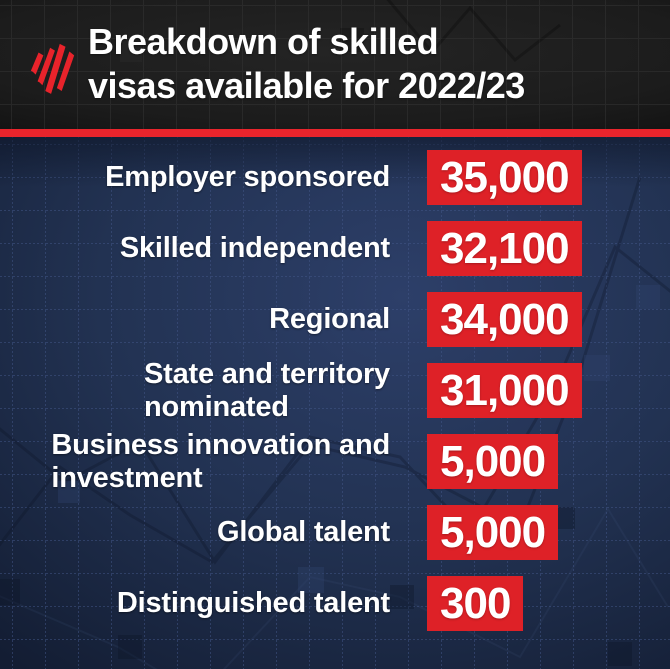 This screenshot has height=669, width=670. Describe the element at coordinates (267, 390) in the screenshot. I see `visa-category-label: State and territory nominated` at that location.